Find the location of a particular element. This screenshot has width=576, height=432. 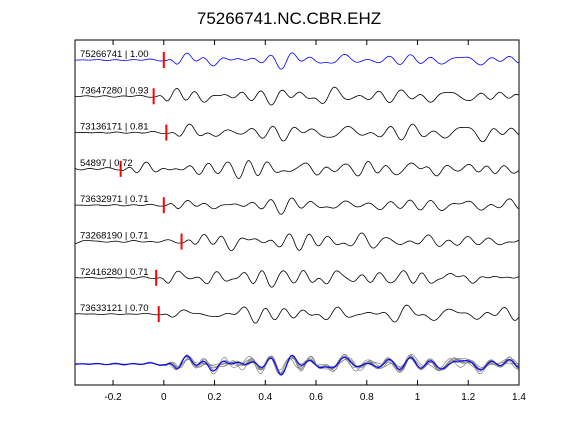

trace-label-73268190: 73268190 | 0.71 is located at coordinates (114, 236).